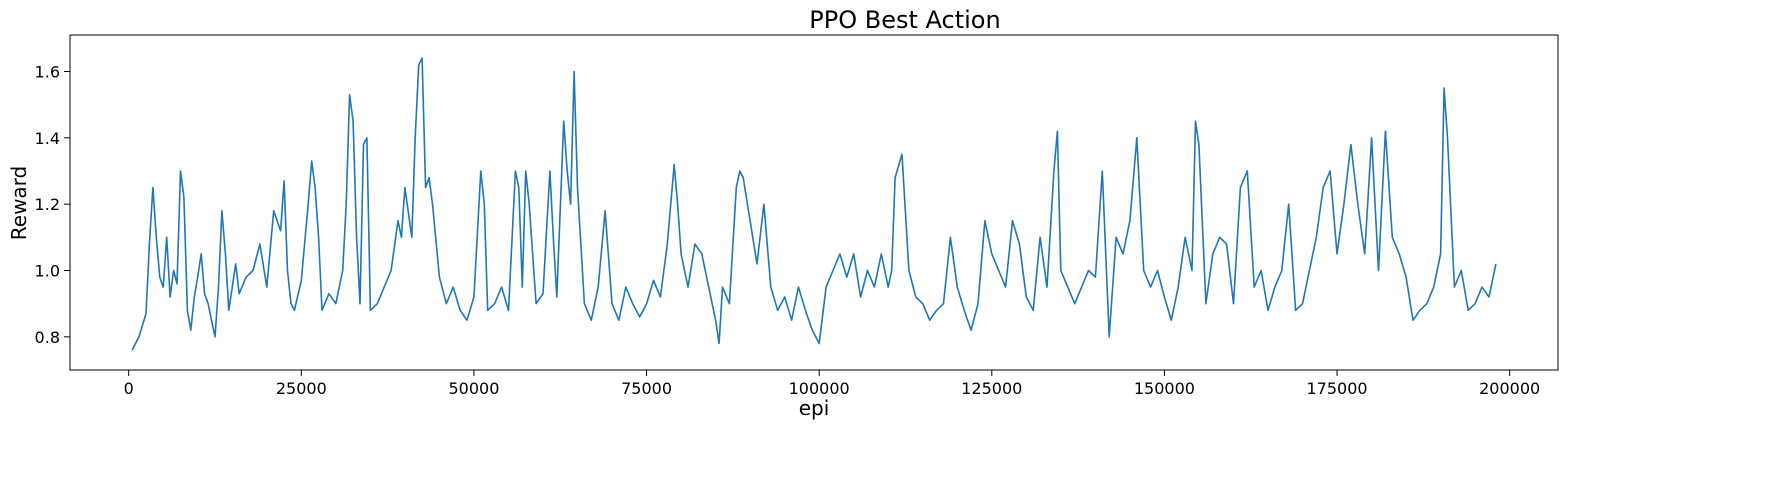  Describe the element at coordinates (47, 71) in the screenshot. I see `y-tick-label: 1.6` at that location.